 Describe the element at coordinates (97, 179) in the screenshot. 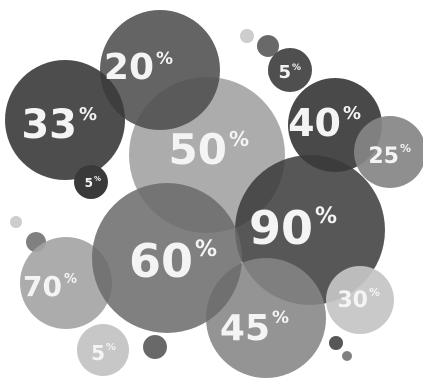

I see `label-5-left-percent: %` at that location.